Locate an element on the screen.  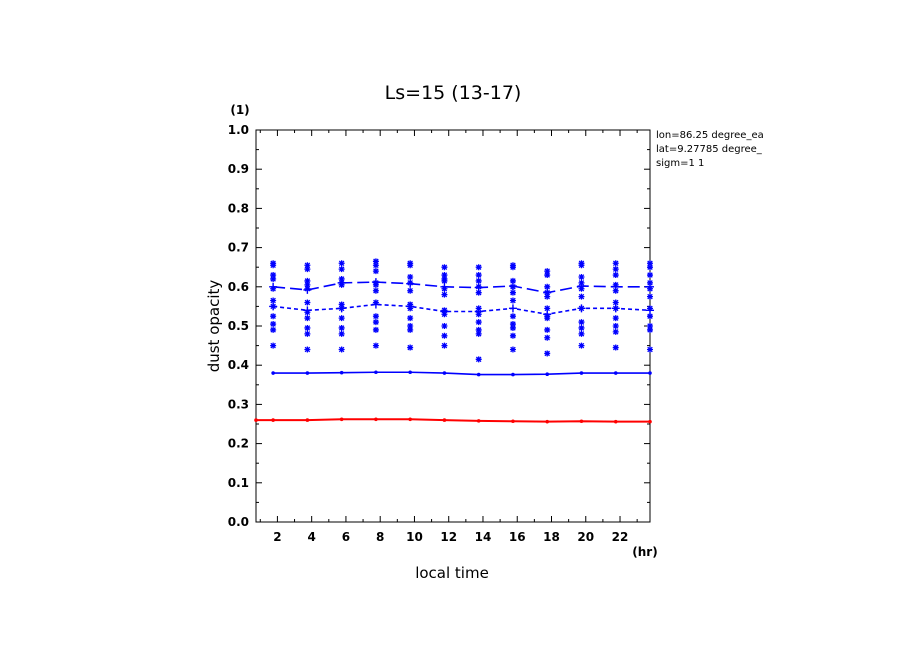
annotation-lat: lat=9.27785 degree_ is located at coordinates (709, 149).